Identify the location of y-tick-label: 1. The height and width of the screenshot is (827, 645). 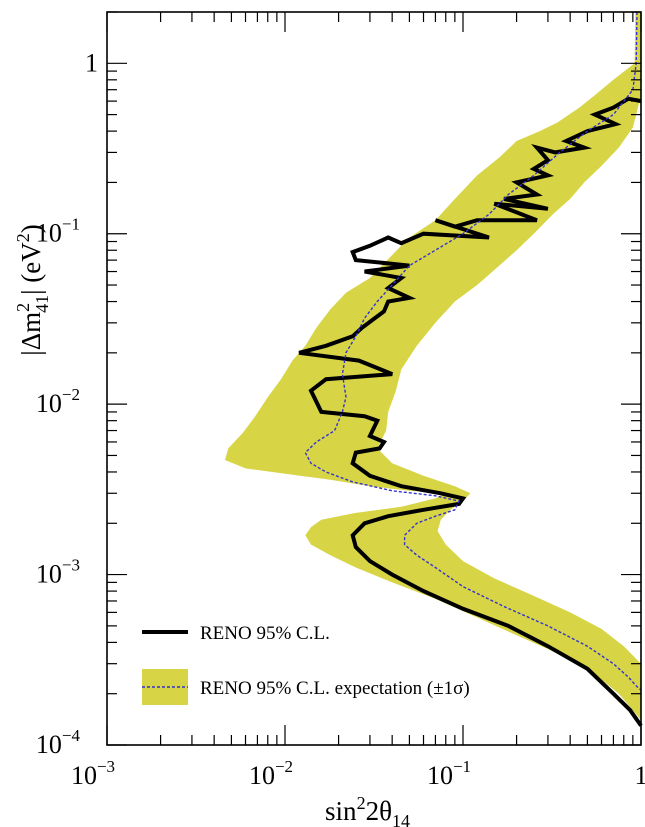
(91, 62).